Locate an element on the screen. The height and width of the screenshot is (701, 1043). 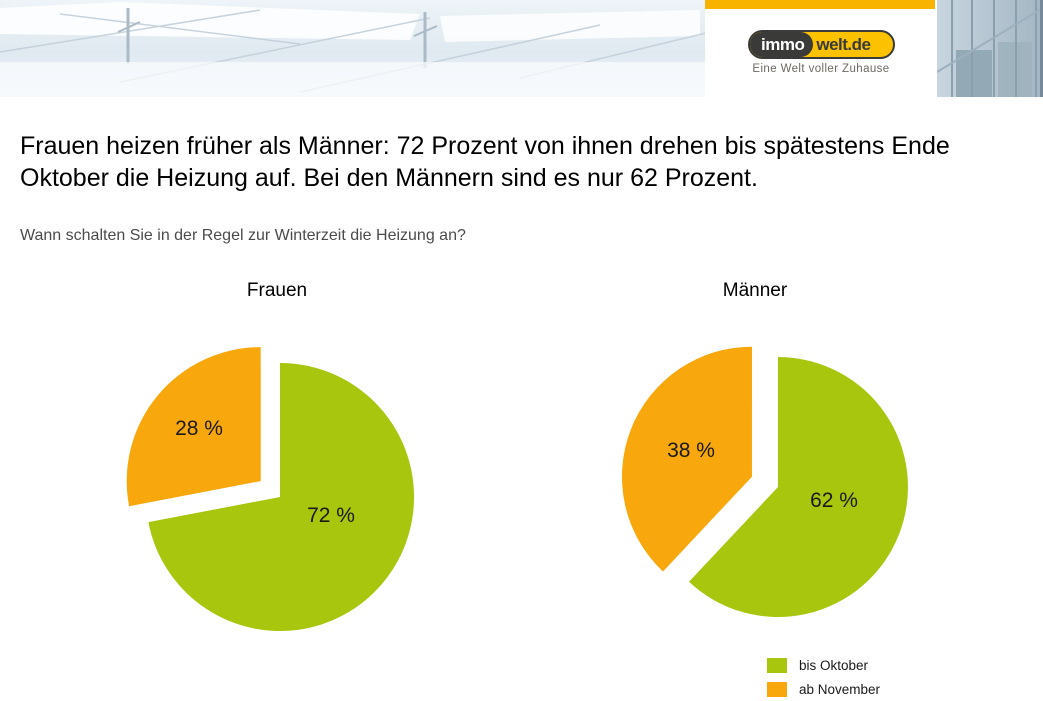
legend-label-bis-oktober: bis Oktober is located at coordinates (834, 665).